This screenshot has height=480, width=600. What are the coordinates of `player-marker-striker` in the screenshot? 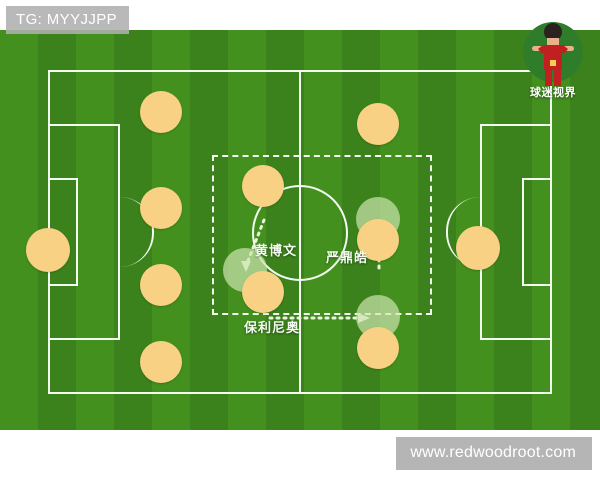 It's located at (478, 248).